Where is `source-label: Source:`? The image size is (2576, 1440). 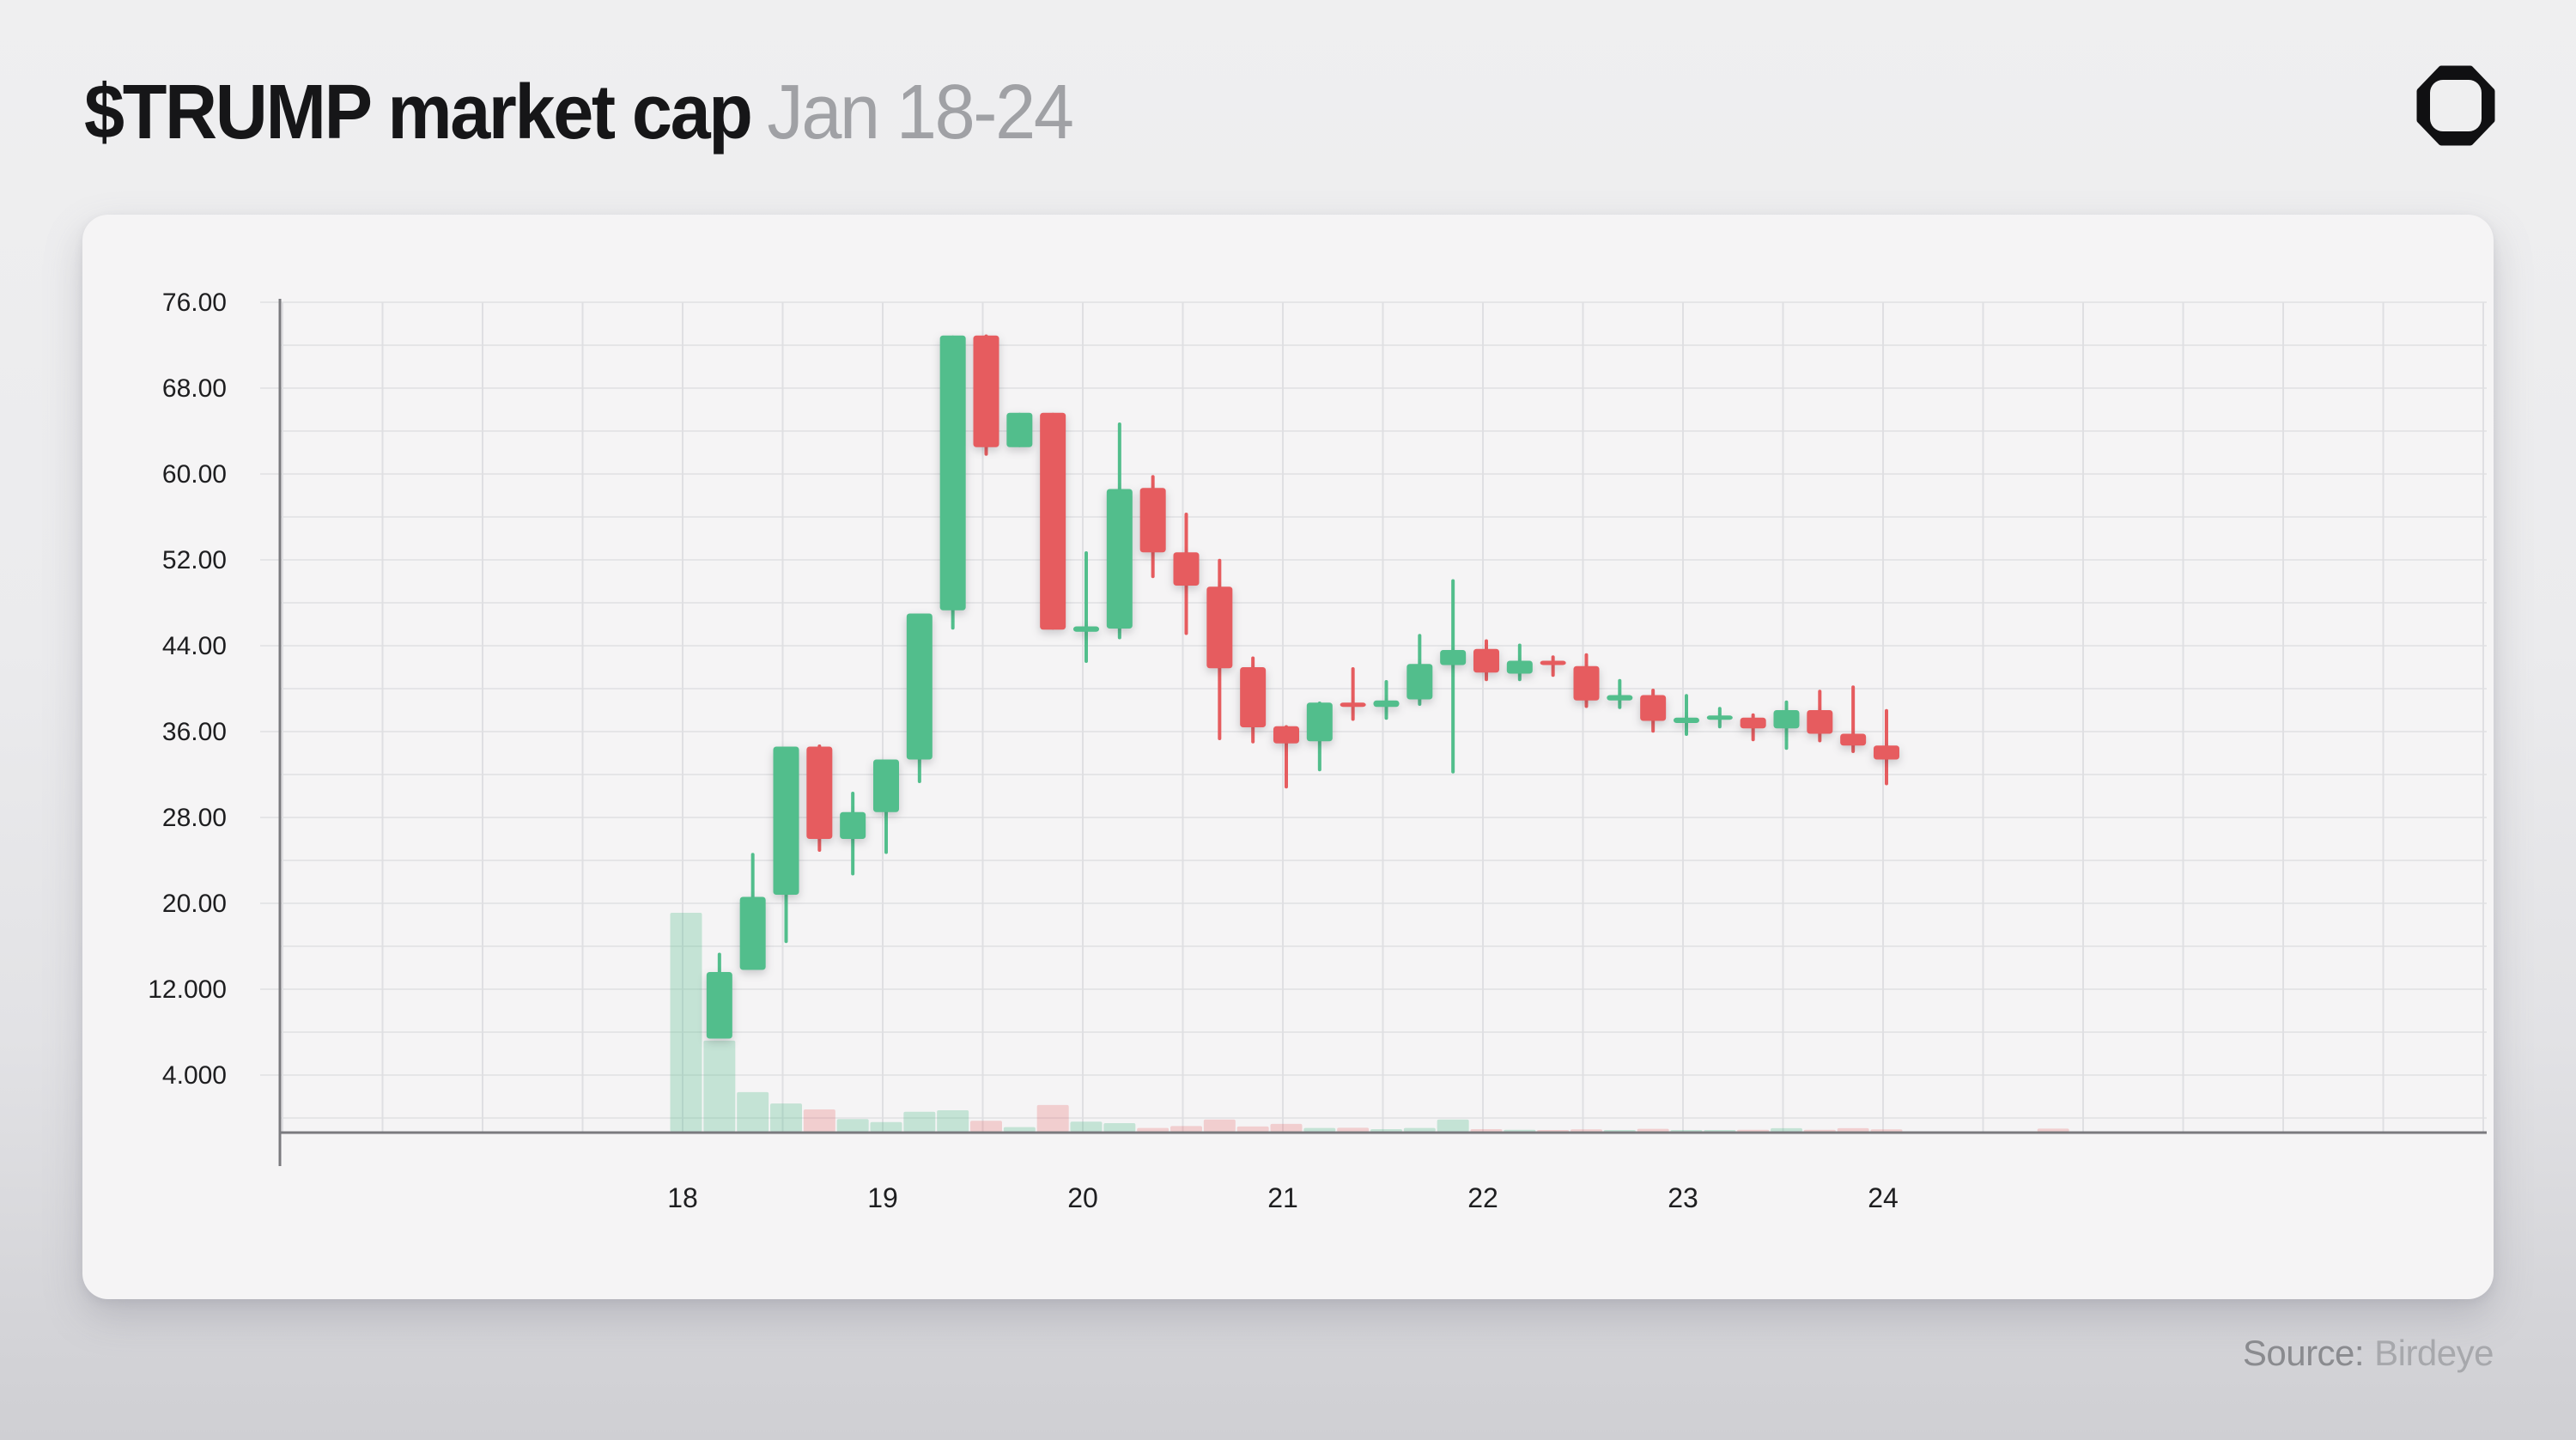
source-label: Source: is located at coordinates (2303, 1353).